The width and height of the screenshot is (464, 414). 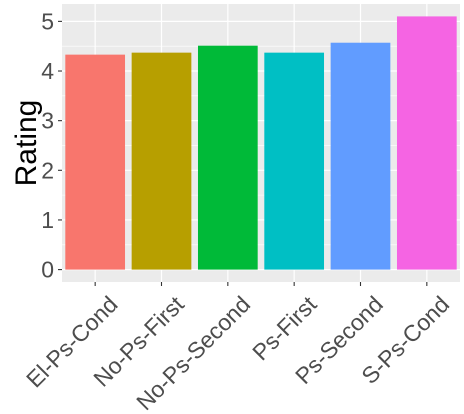 I want to click on y-axis-ticks: 0 1 2 3 4 5, so click(x=51, y=145).